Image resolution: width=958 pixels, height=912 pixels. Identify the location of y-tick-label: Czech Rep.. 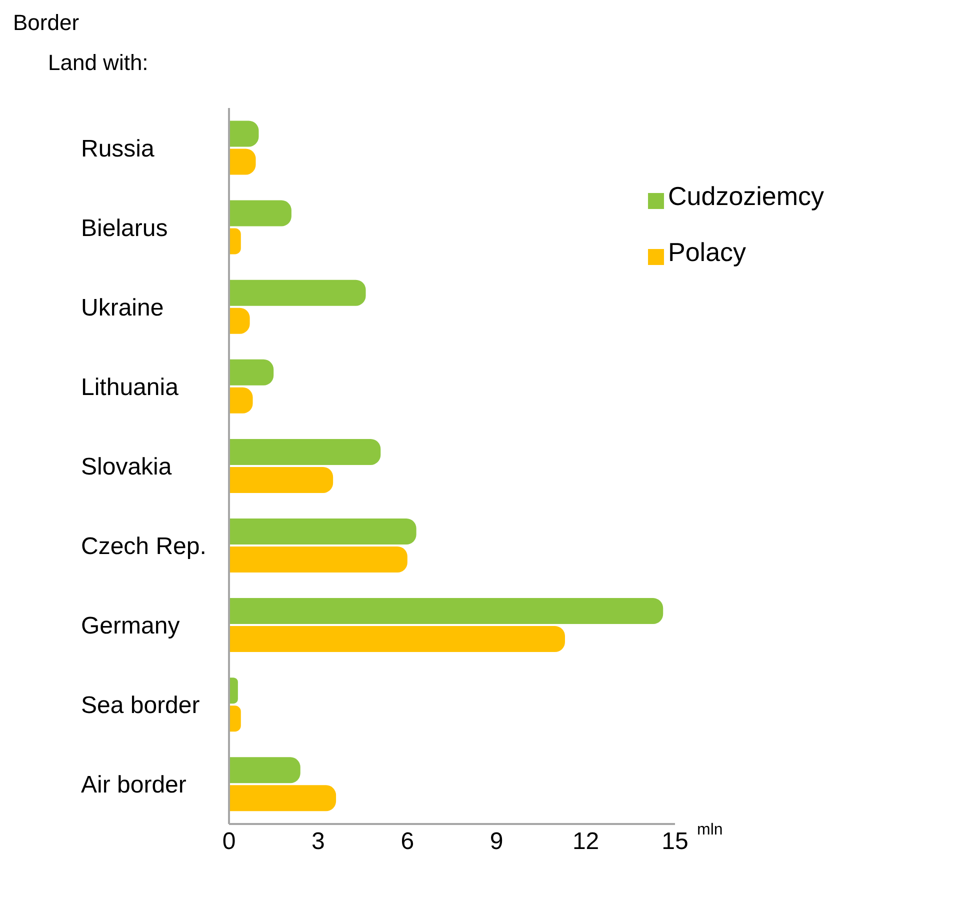
(143, 546).